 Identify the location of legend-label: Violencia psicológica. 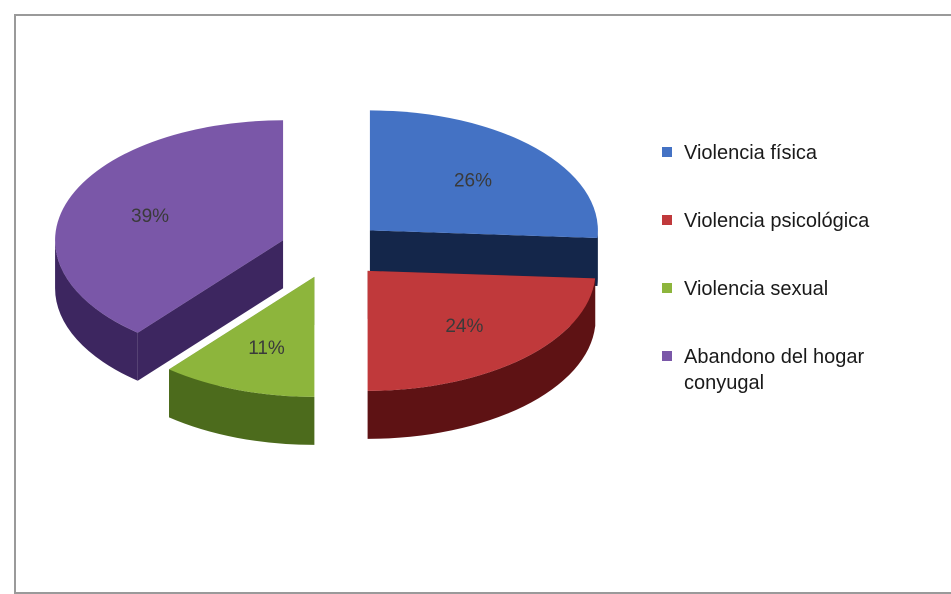
(804, 221).